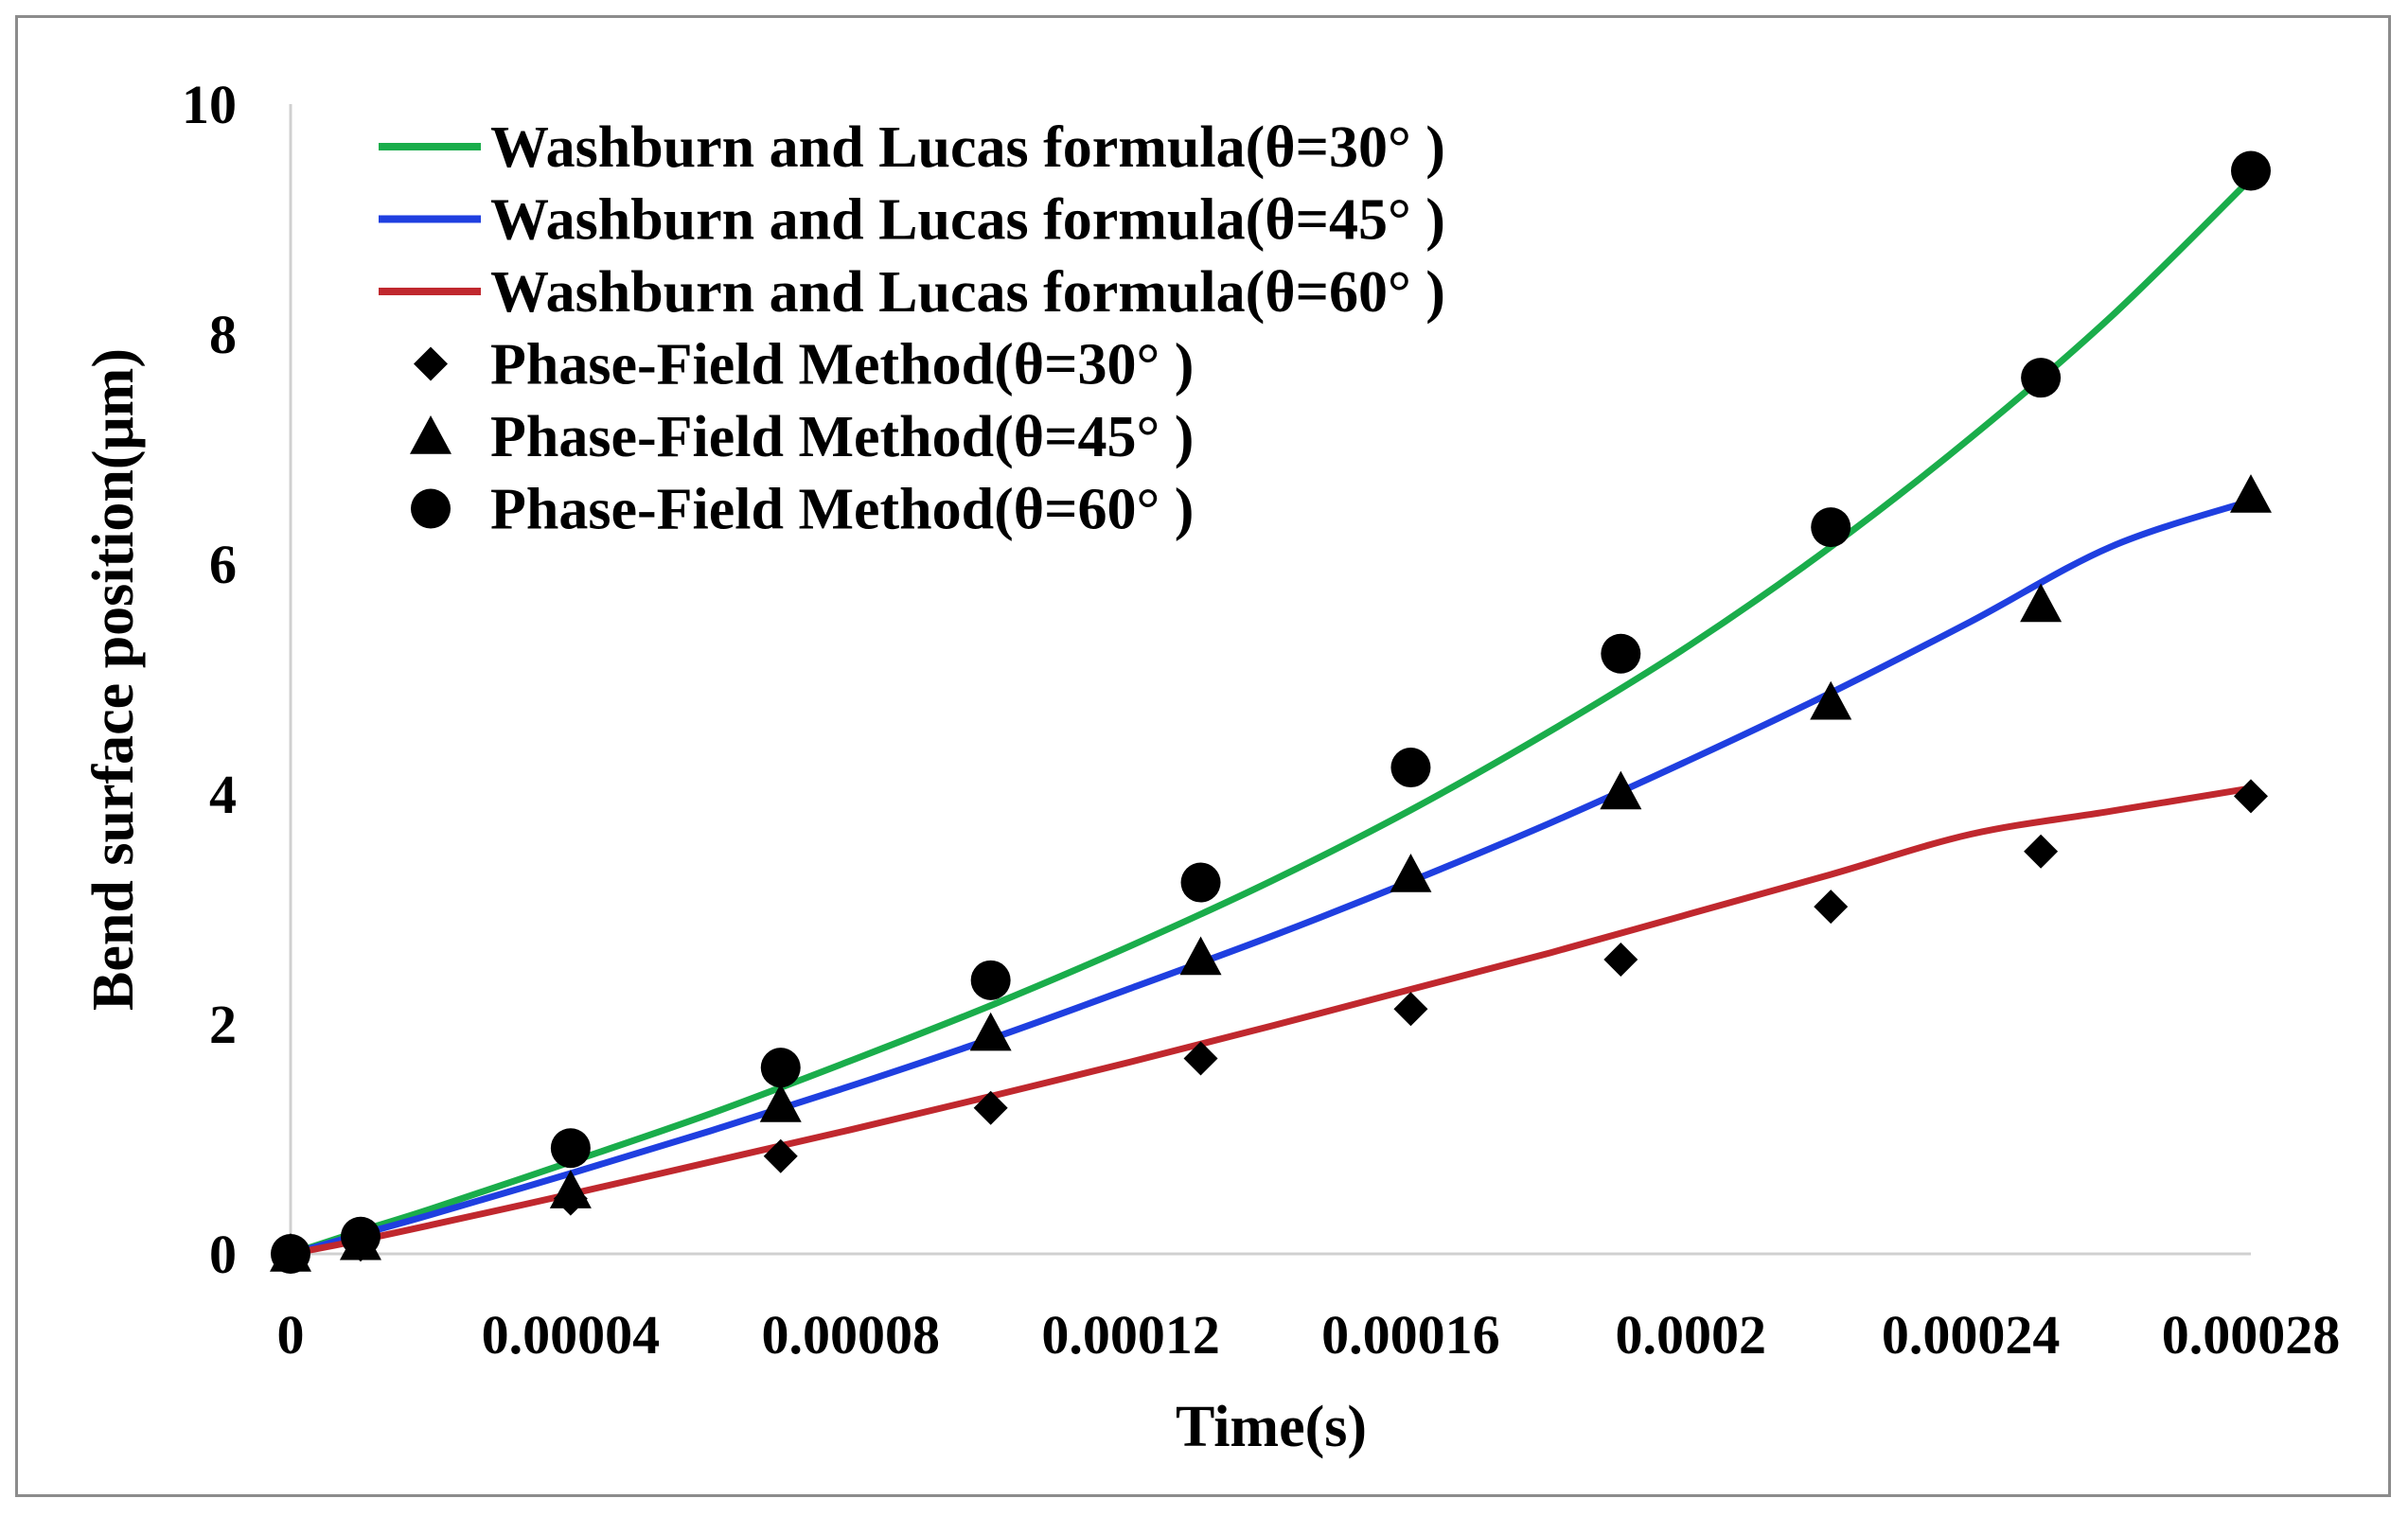  Describe the element at coordinates (223, 334) in the screenshot. I see `y-tick-label: 8` at that location.